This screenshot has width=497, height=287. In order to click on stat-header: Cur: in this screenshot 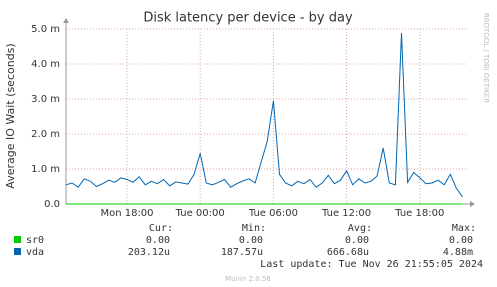, I will do `click(161, 228)`.